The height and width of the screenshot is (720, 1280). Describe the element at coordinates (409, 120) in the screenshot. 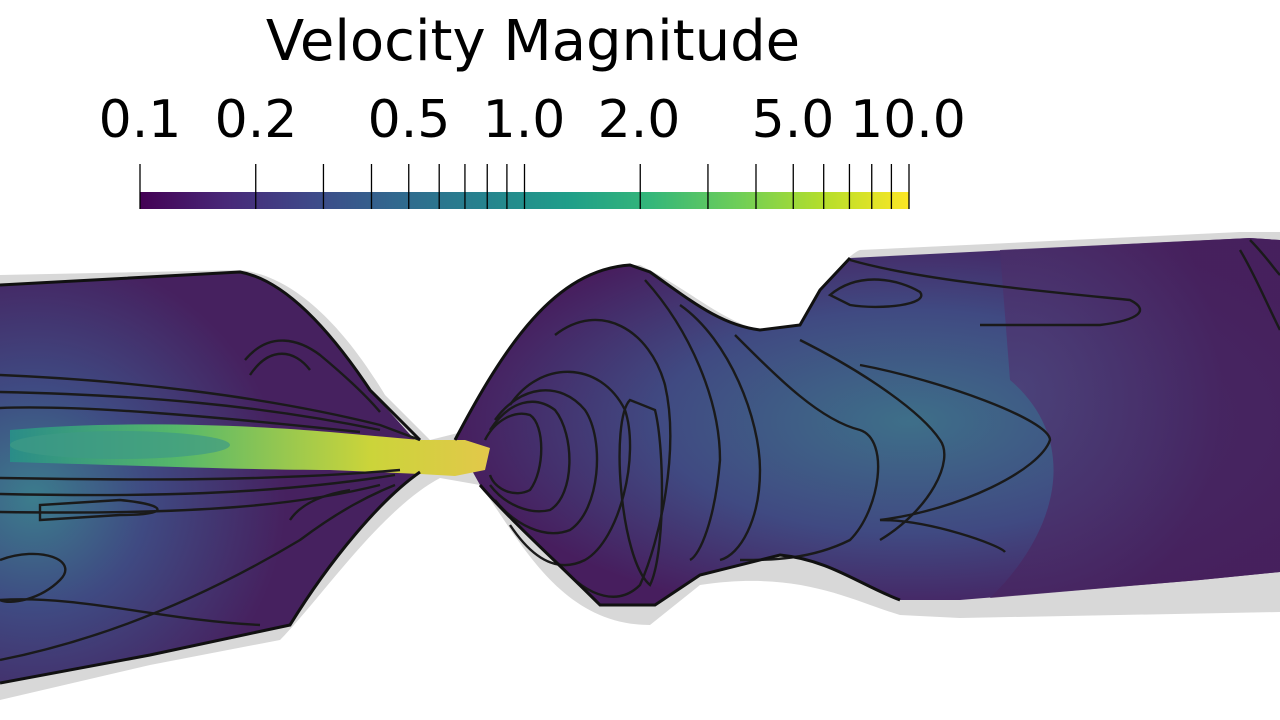

I see `colorbar-label-0.5: 0.5` at that location.